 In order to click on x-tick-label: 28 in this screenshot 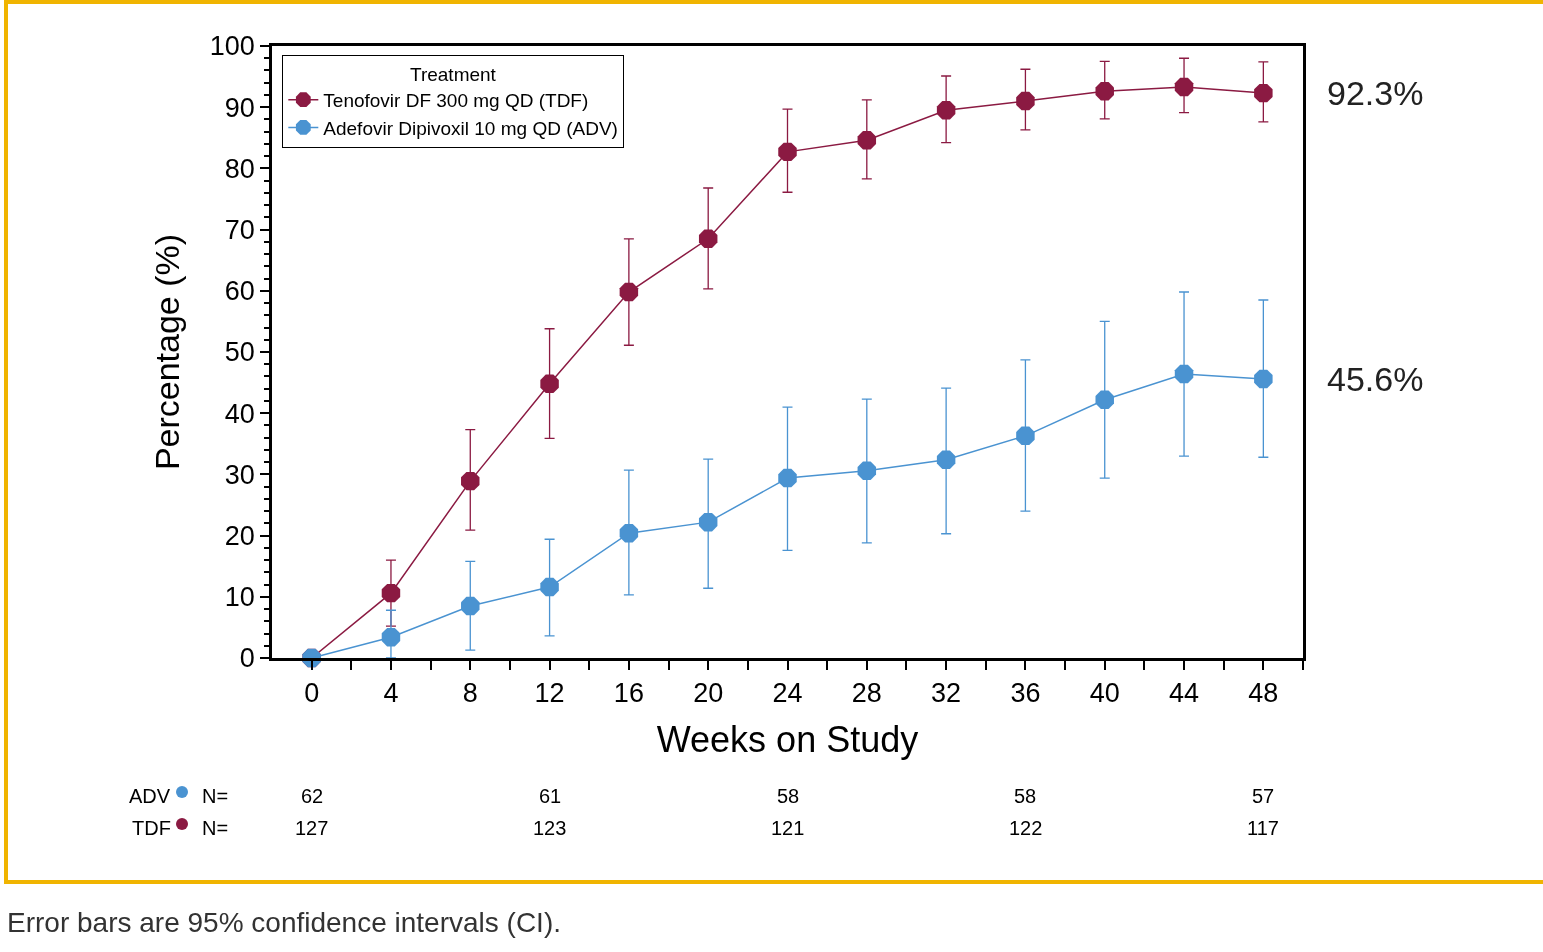, I will do `click(866, 693)`.